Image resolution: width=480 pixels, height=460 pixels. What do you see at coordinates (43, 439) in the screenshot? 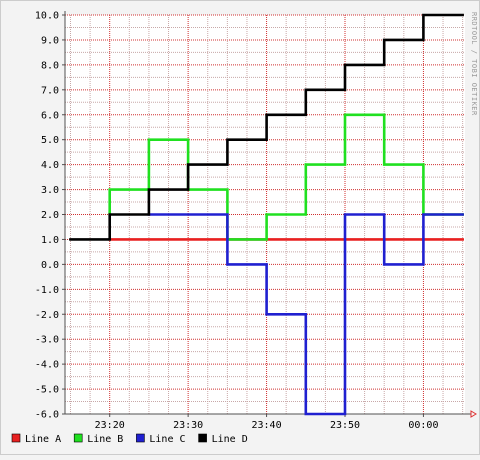
I see `legend-label: Line A` at bounding box center [43, 439].